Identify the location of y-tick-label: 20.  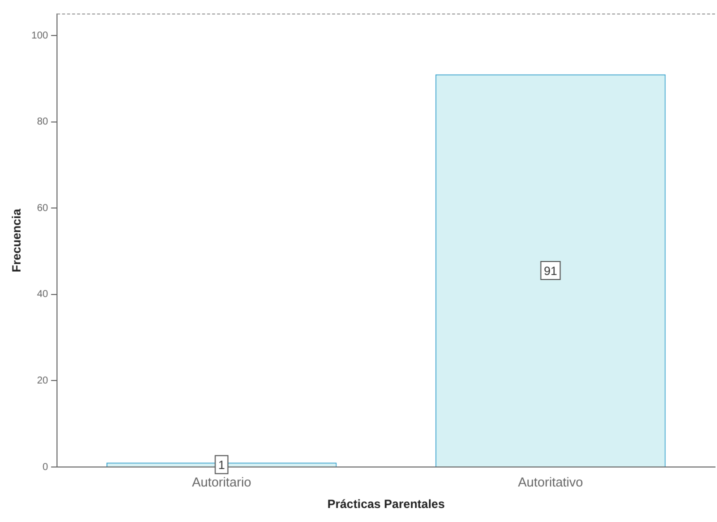
(42, 380).